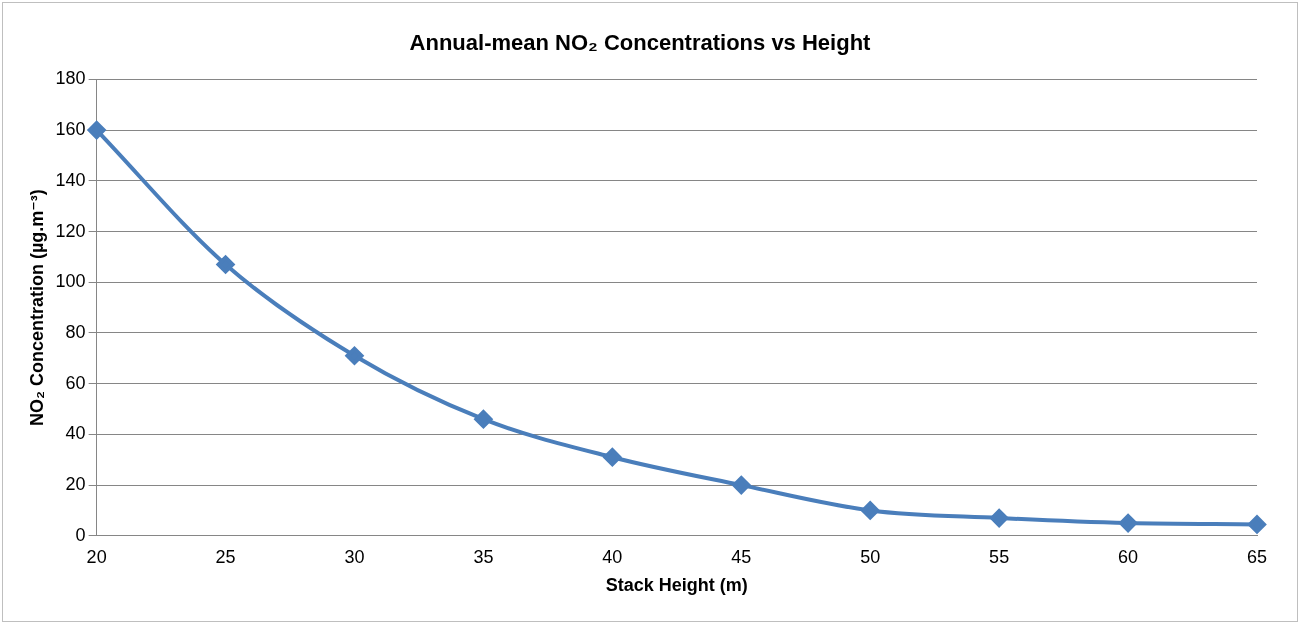 This screenshot has width=1300, height=624. Describe the element at coordinates (999, 556) in the screenshot. I see `x-tick-label: 55` at that location.